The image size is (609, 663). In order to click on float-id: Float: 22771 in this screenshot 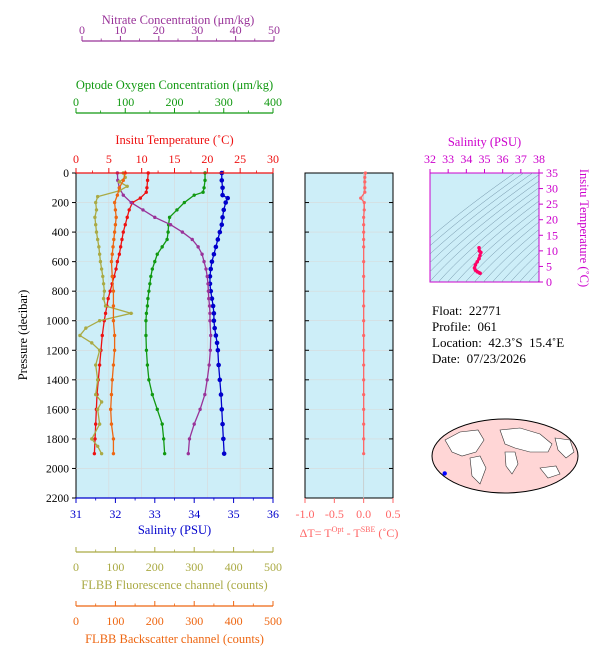, I will do `click(467, 310)`.